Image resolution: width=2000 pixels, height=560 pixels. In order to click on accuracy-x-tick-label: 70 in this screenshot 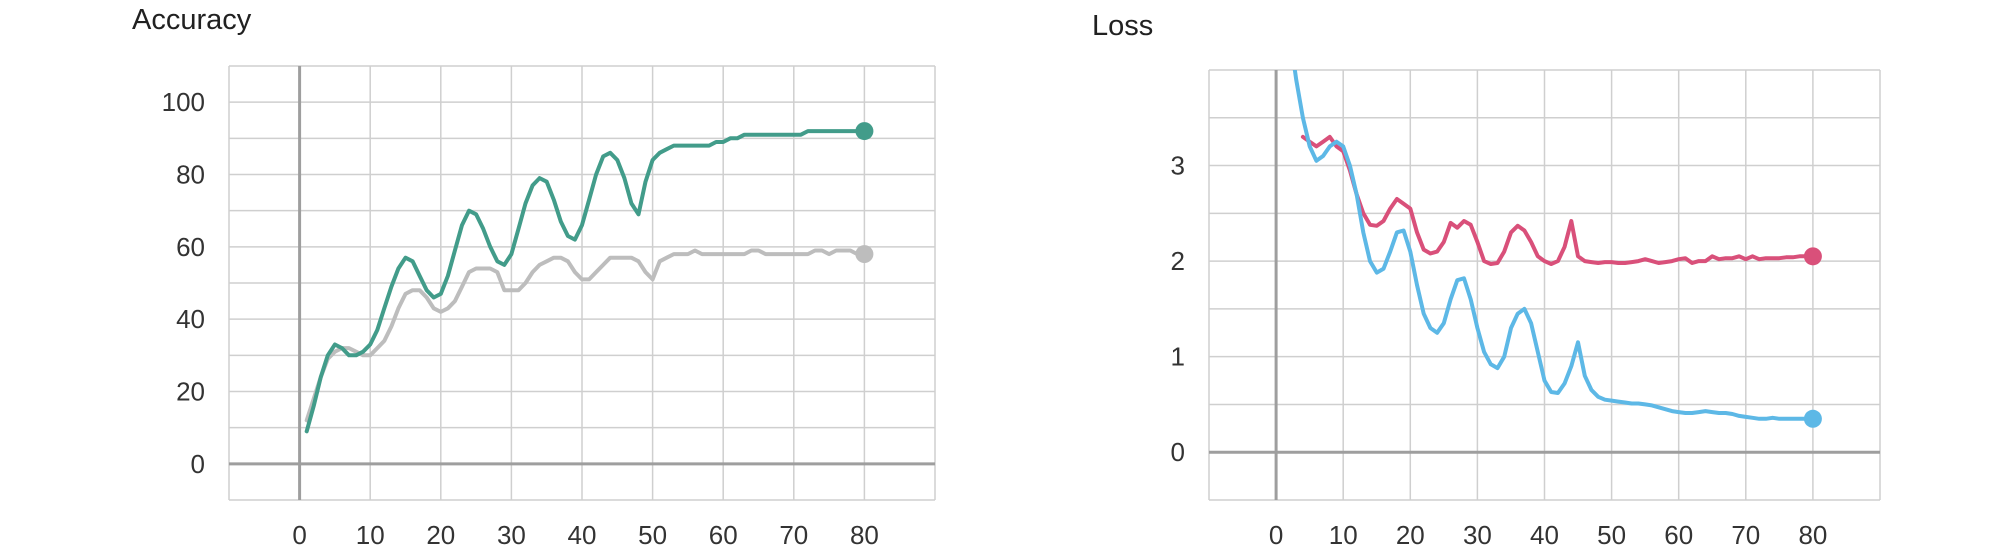, I will do `click(793, 535)`.